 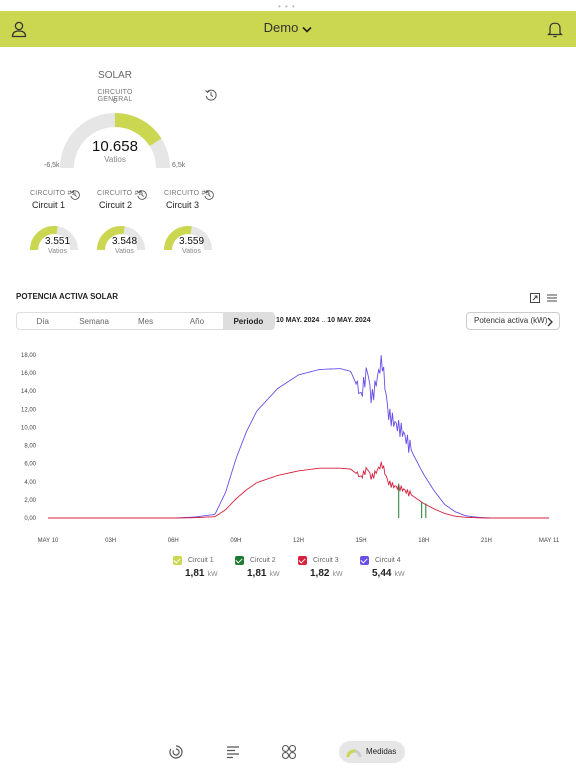 I want to click on legend-item: Circuit 2 1,81 kW, so click(x=265, y=567).